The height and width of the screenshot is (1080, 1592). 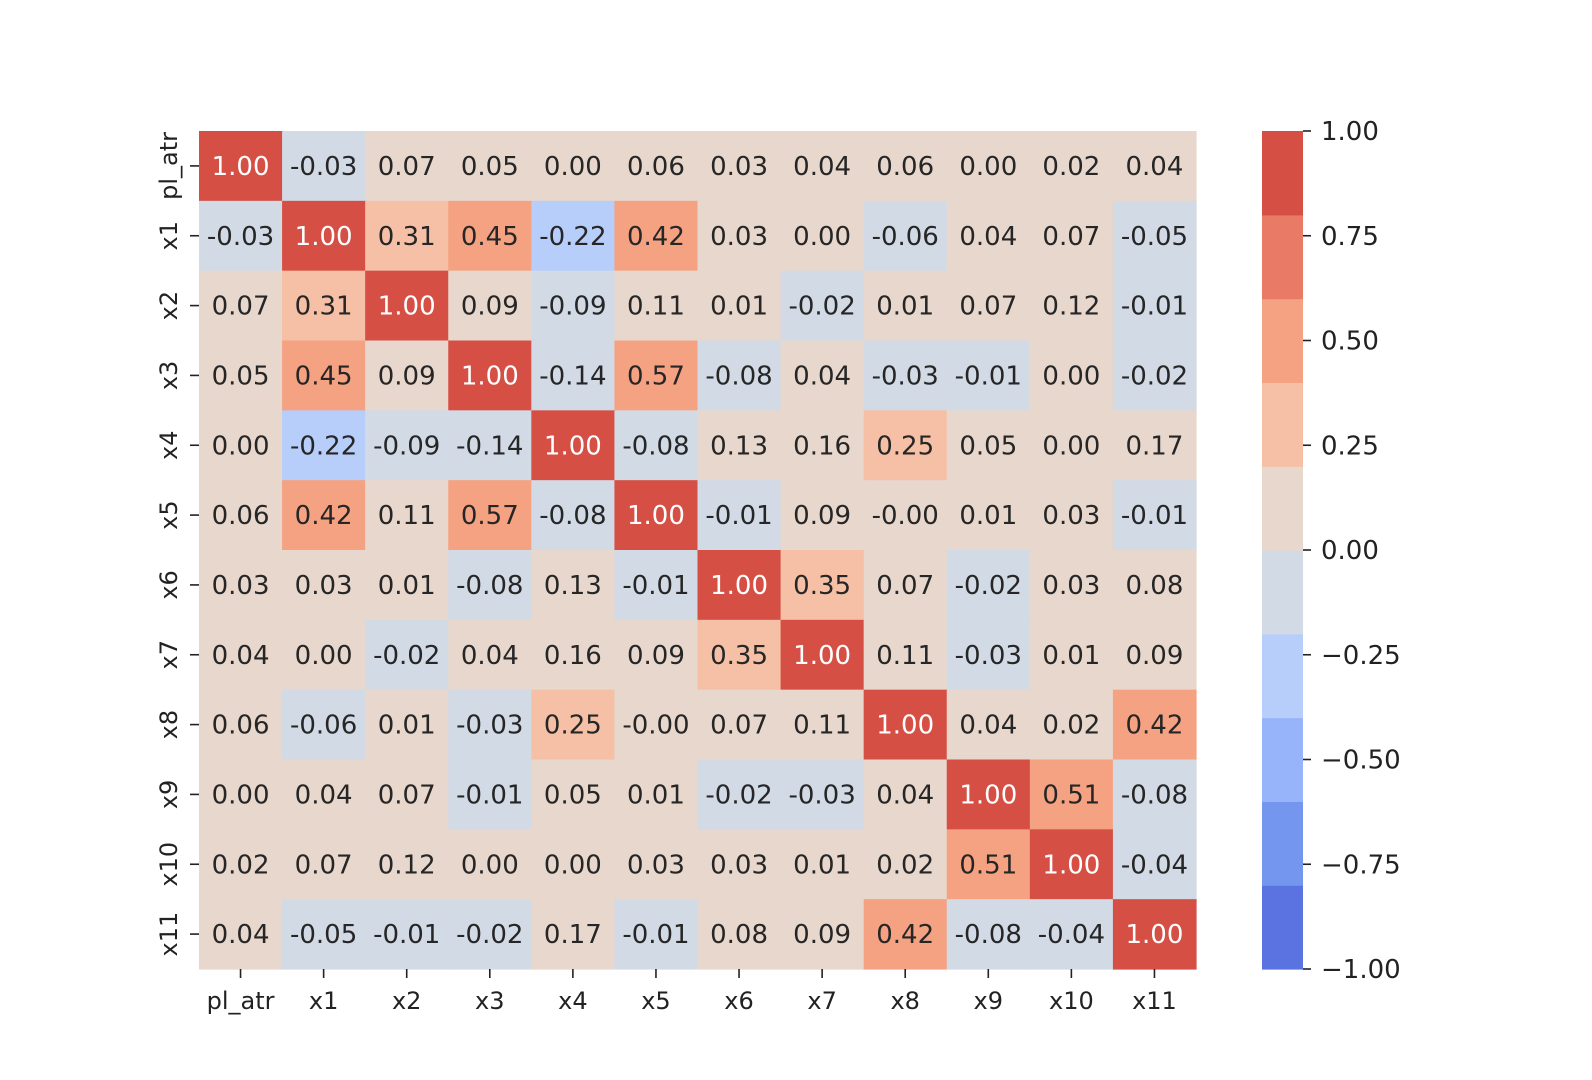 What do you see at coordinates (656, 585) in the screenshot?
I see `cell-x6-x5` at bounding box center [656, 585].